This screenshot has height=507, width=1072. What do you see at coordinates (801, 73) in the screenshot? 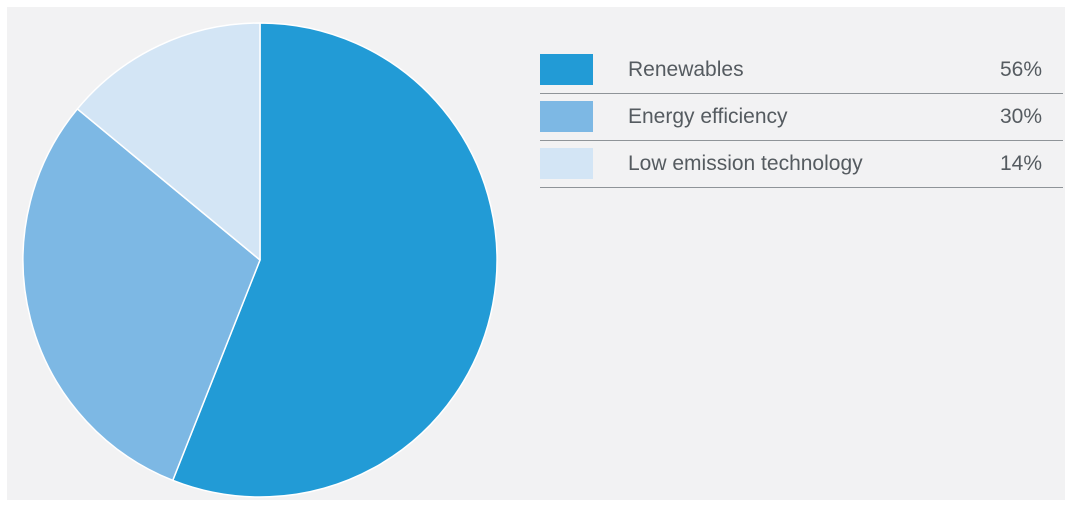
I see `legend-item-renewables: Renewables 56%` at bounding box center [801, 73].